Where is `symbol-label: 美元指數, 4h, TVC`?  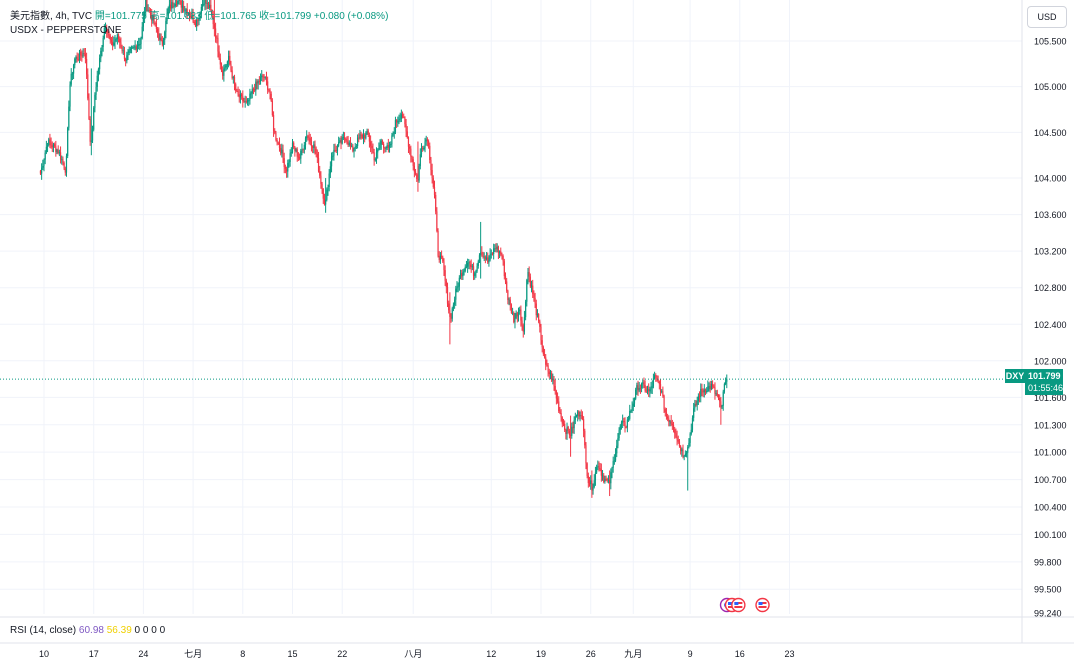 symbol-label: 美元指數, 4h, TVC is located at coordinates (51, 16).